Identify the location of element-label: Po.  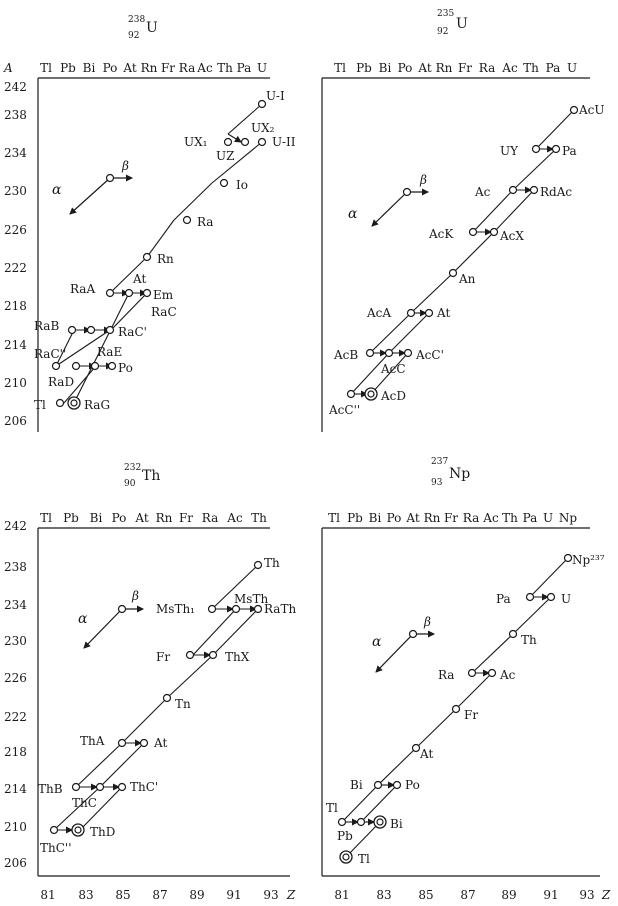
(405, 68).